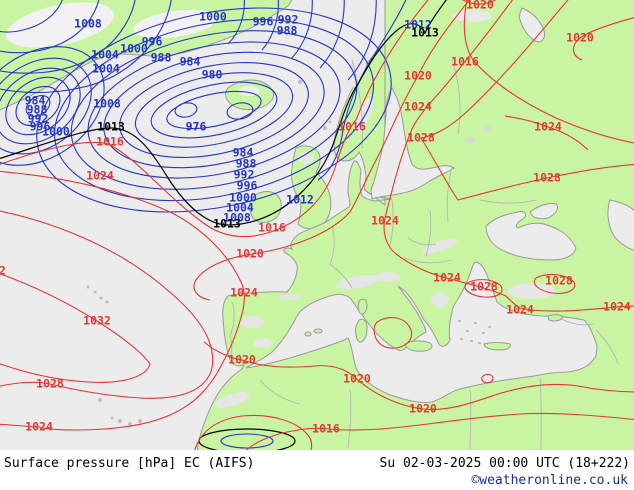  Describe the element at coordinates (531, 236) in the screenshot. I see `sea-black-sea` at that location.